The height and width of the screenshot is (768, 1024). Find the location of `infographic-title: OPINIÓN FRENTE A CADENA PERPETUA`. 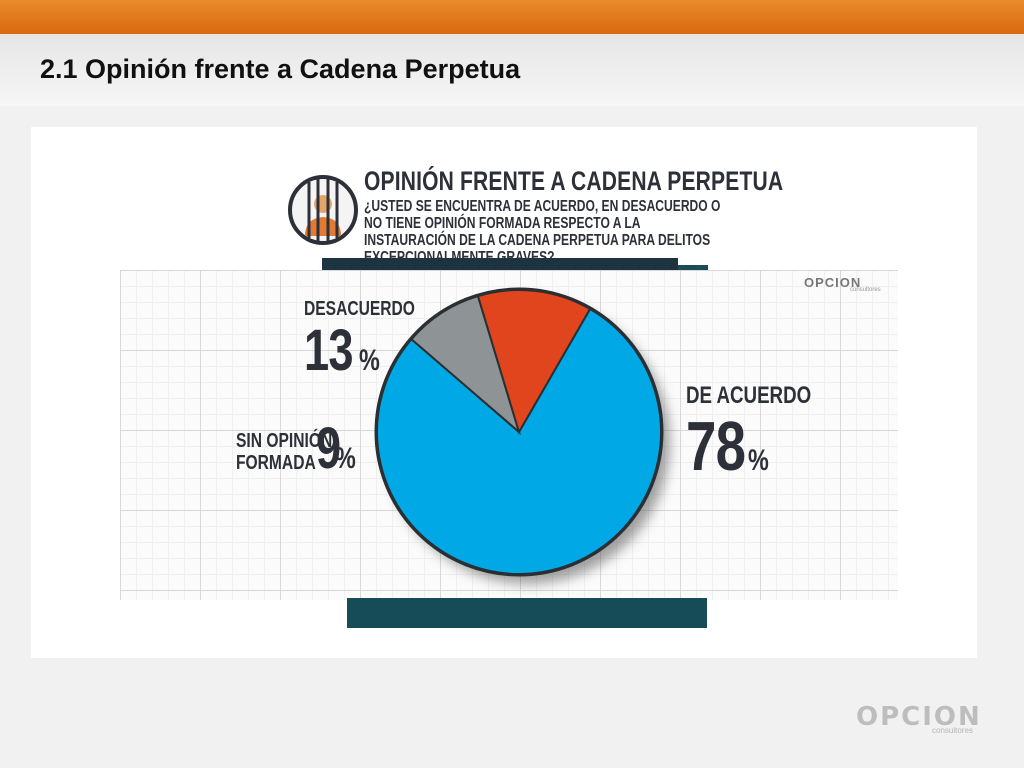

infographic-title: OPINIÓN FRENTE A CADENA PERPETUA is located at coordinates (574, 181).